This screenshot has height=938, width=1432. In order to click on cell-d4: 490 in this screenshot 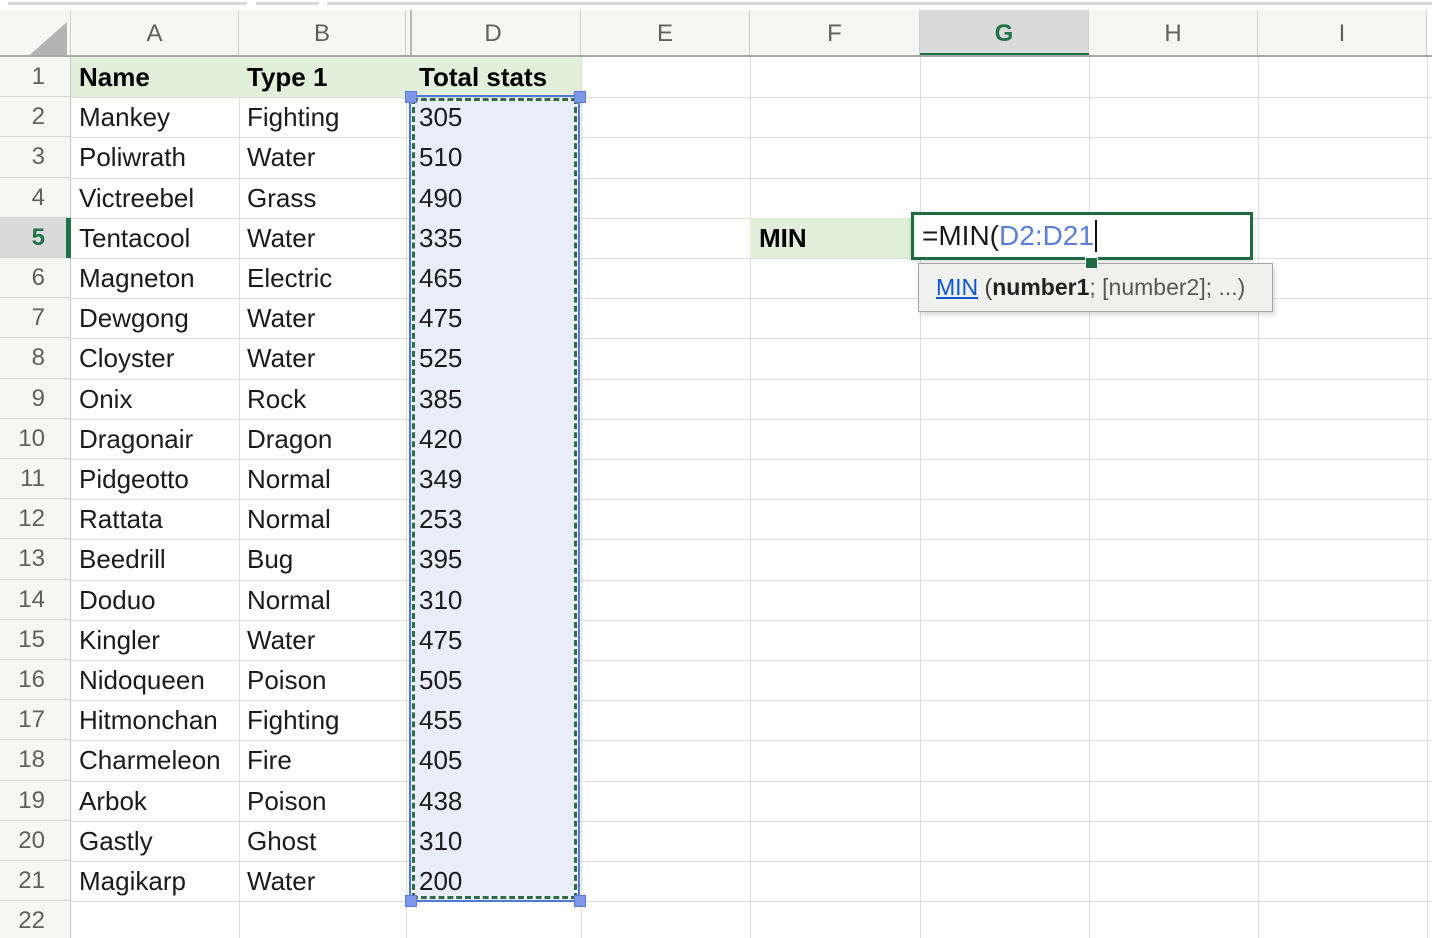, I will do `click(441, 197)`.